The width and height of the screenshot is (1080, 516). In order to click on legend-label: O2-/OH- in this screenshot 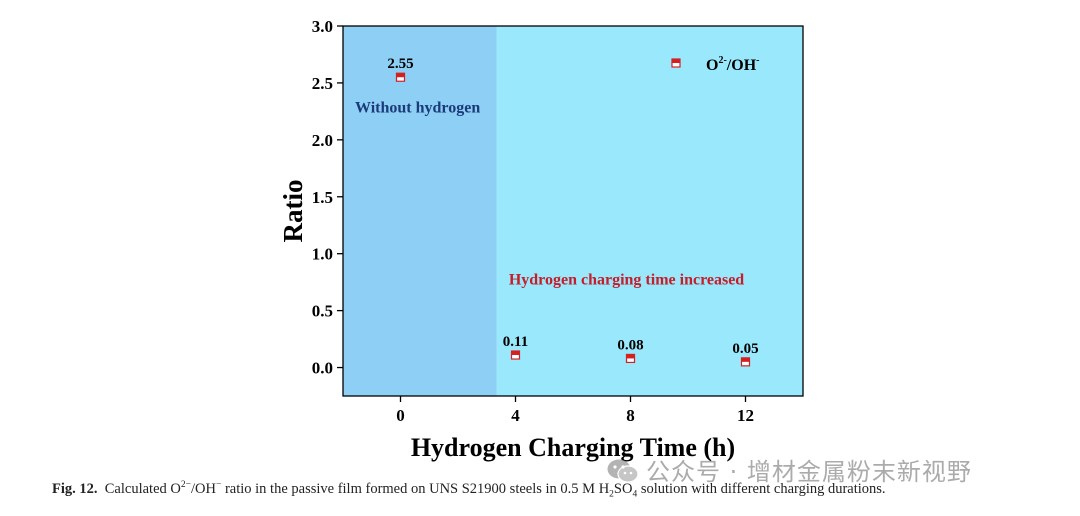, I will do `click(732, 64)`.